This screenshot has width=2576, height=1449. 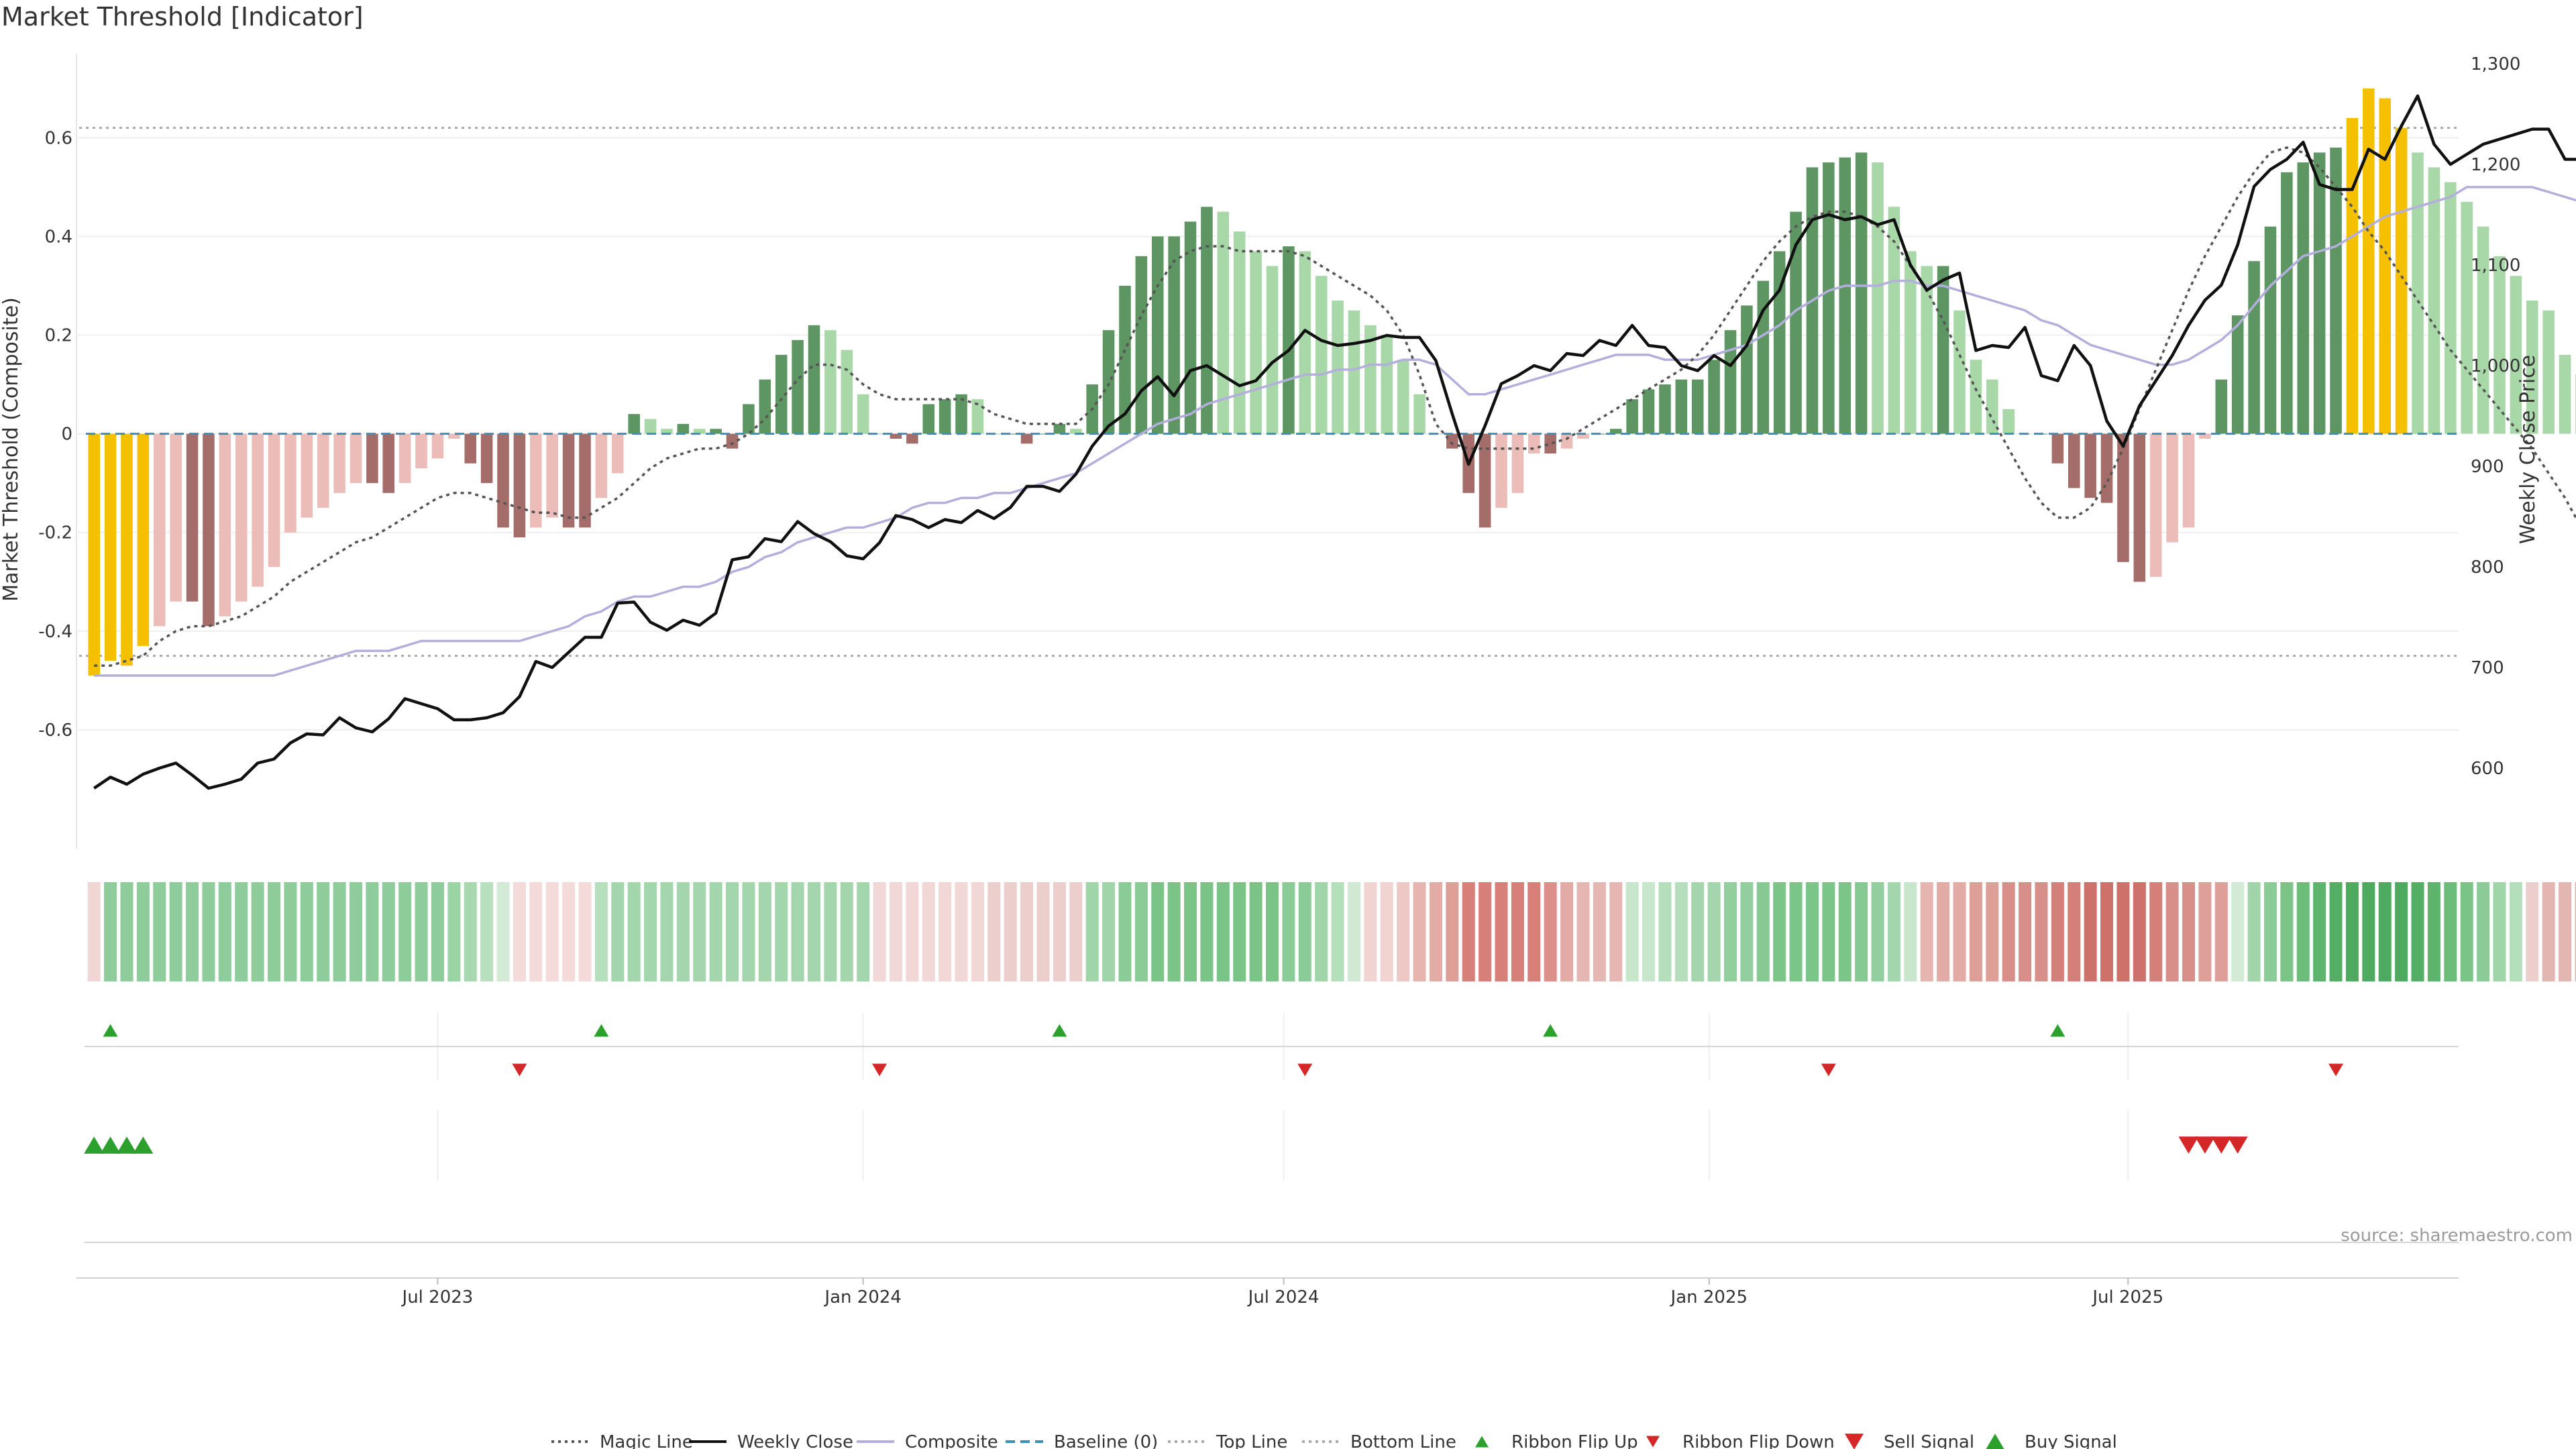 What do you see at coordinates (1709, 1297) in the screenshot?
I see `x-tick-label: Jan 2025` at bounding box center [1709, 1297].